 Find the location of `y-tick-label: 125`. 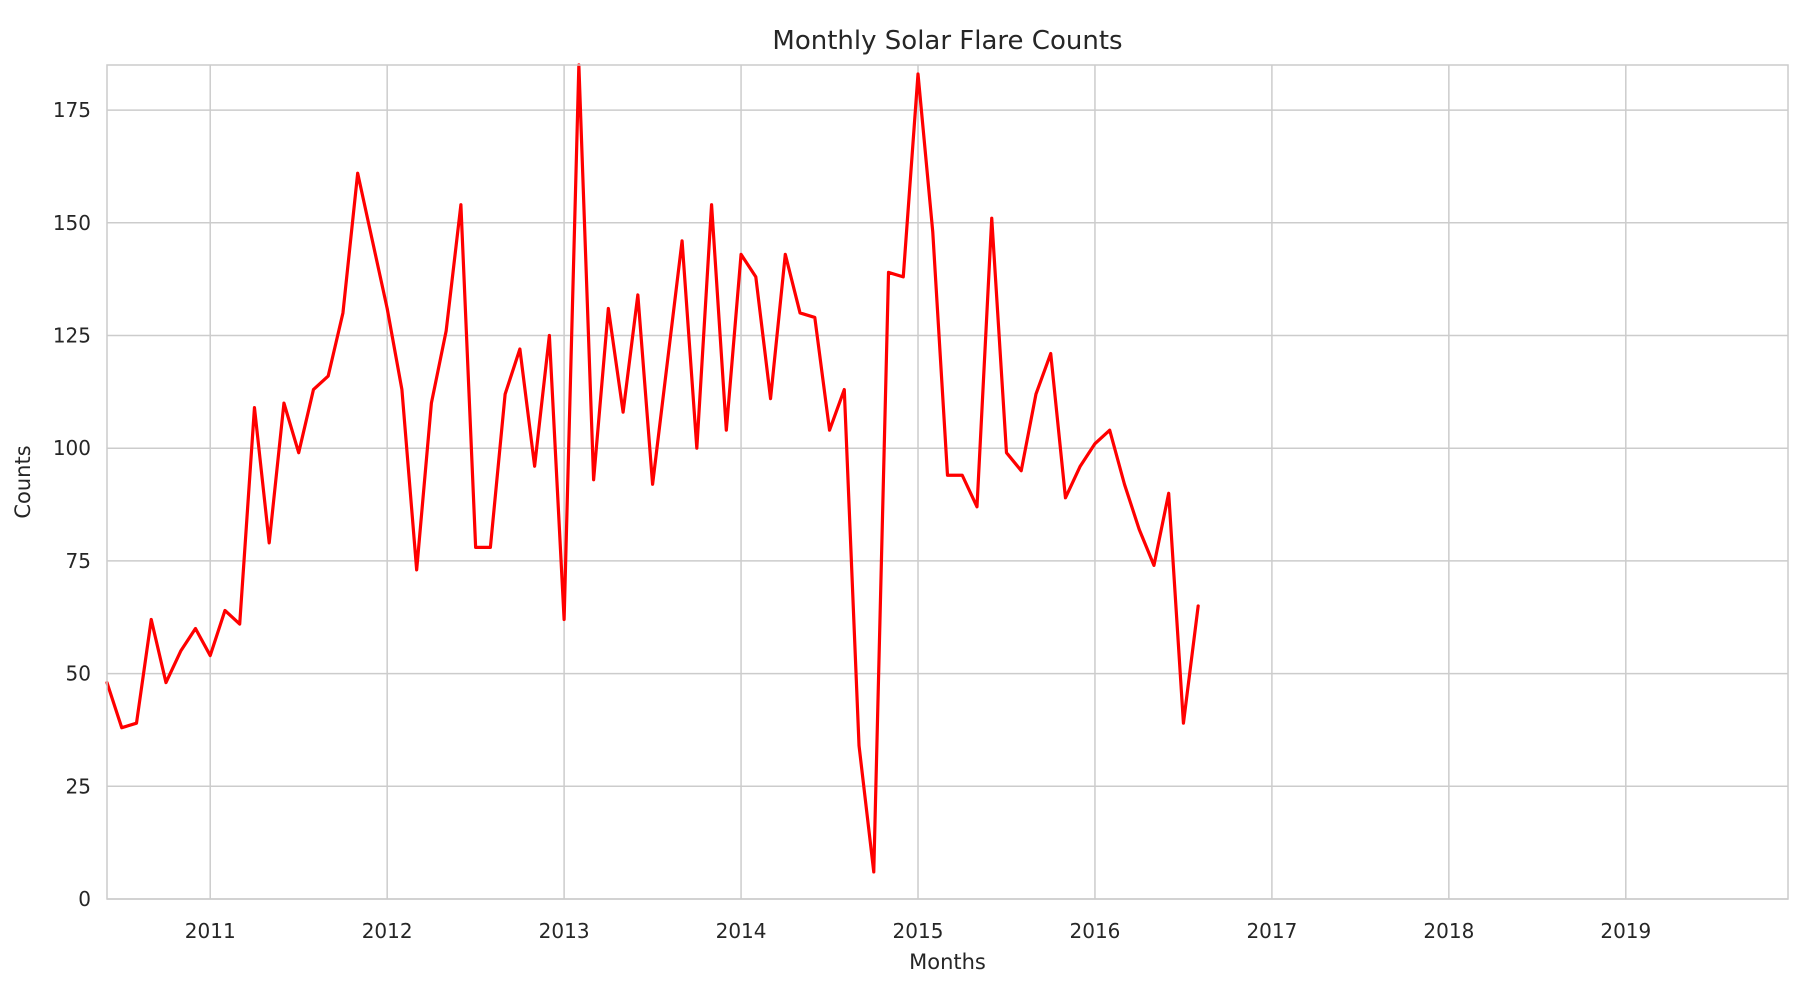

y-tick-label: 125 is located at coordinates (72, 335).